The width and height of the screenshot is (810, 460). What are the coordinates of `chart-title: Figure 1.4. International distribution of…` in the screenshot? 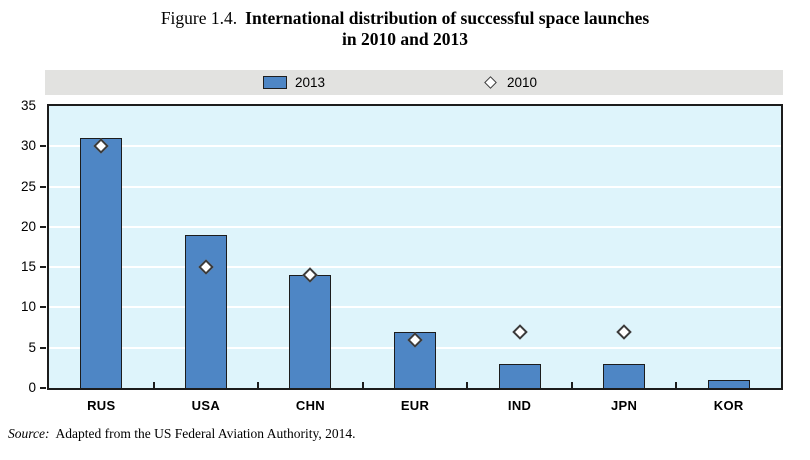 It's located at (405, 29).